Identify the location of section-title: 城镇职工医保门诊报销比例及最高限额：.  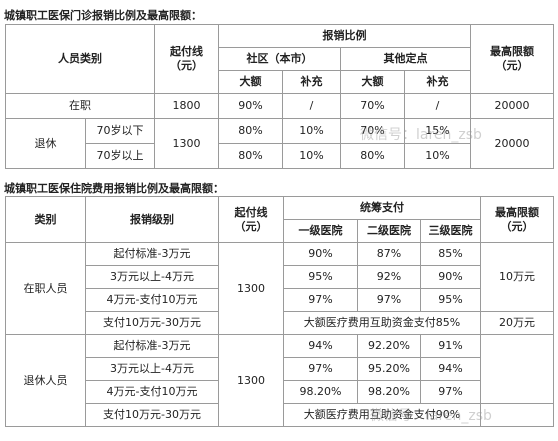
(103, 15).